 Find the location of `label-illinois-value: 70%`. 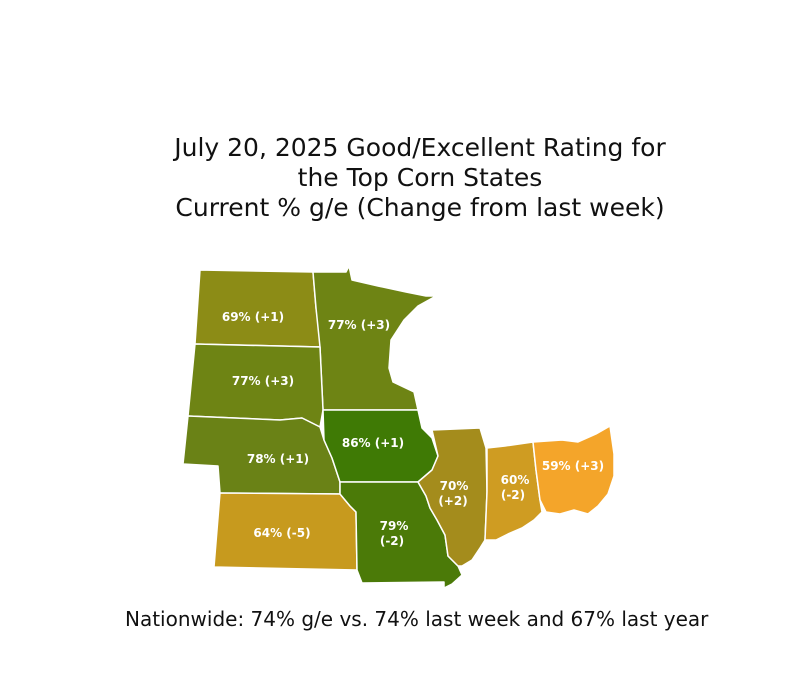

label-illinois-value: 70% is located at coordinates (454, 486).